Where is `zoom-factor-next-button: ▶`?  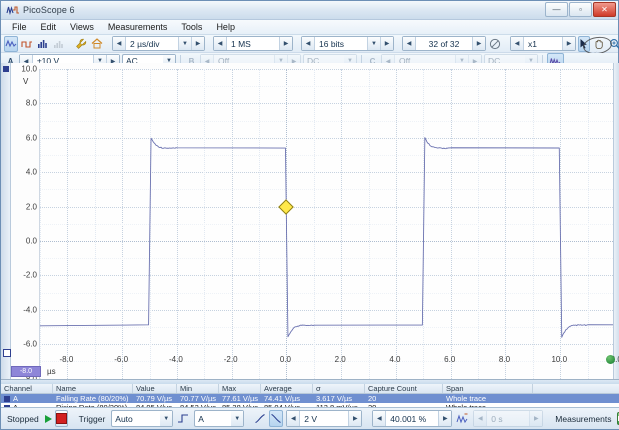
zoom-factor-next-button: ▶ is located at coordinates (568, 43).